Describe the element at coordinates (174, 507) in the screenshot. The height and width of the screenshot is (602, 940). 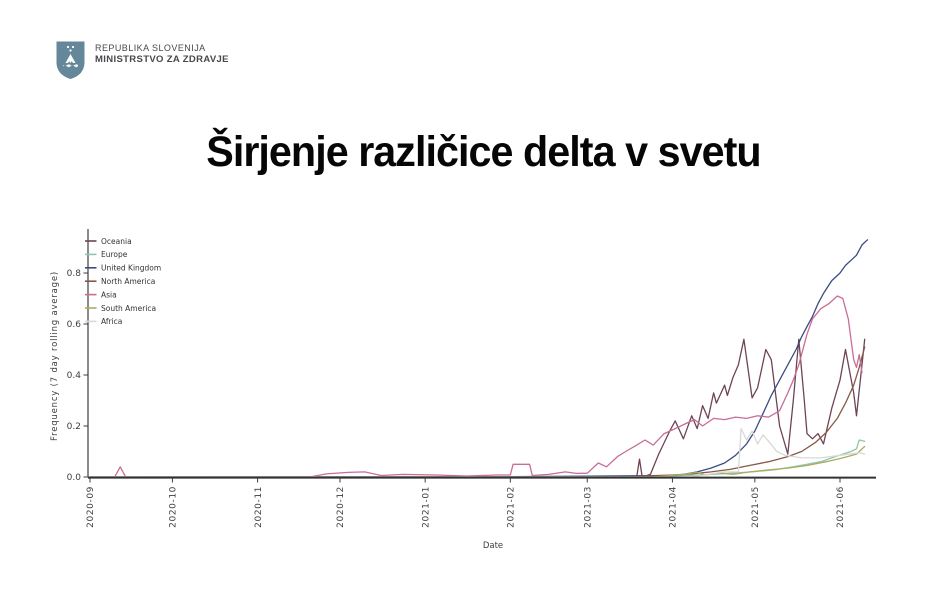
I see `x-tick-label: 2020-10` at that location.